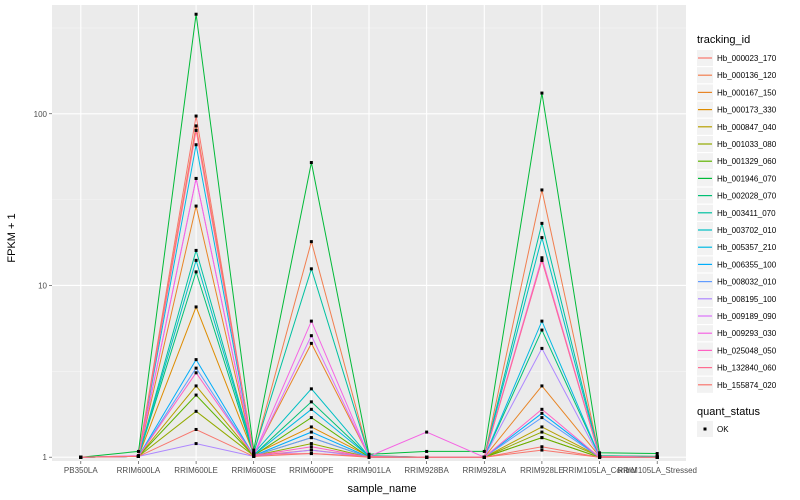 The width and height of the screenshot is (800, 500). I want to click on legend-label: Hb_008195_100, so click(747, 299).